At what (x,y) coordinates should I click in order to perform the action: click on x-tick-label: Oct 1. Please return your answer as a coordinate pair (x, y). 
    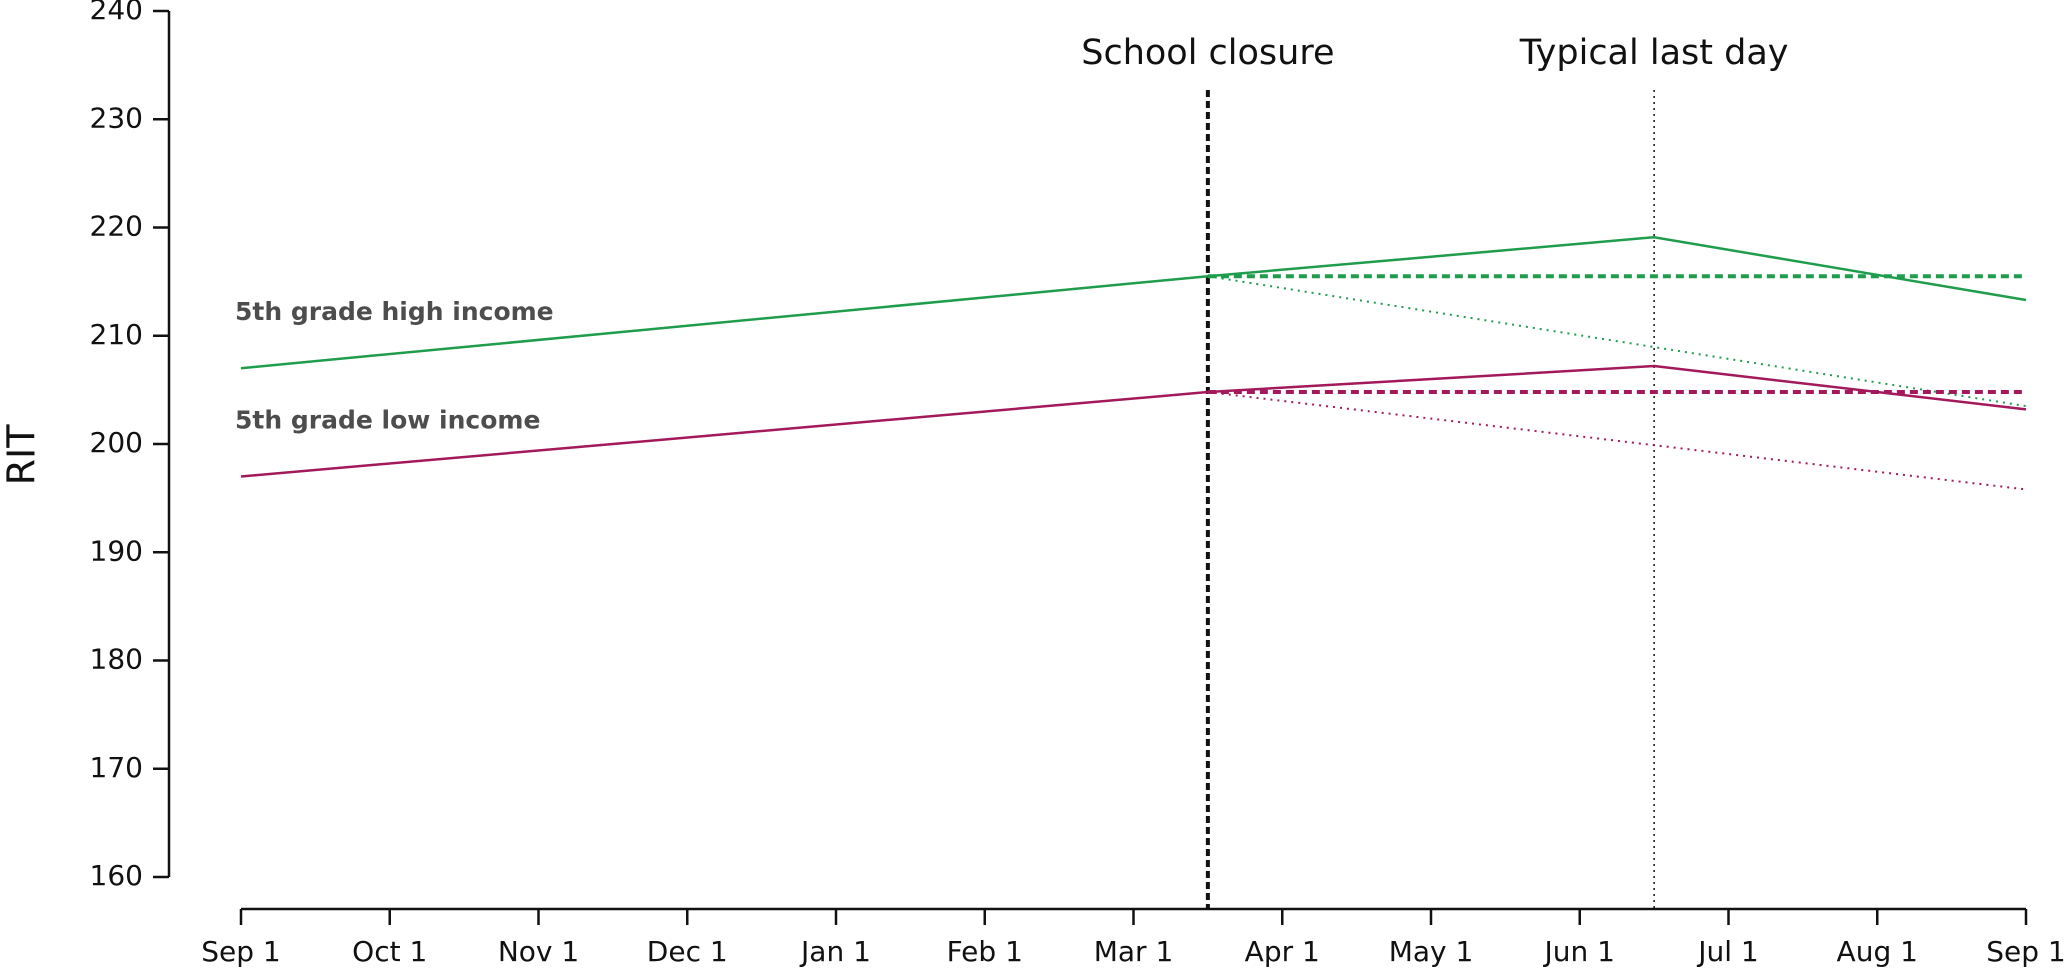
    Looking at the image, I should click on (389, 951).